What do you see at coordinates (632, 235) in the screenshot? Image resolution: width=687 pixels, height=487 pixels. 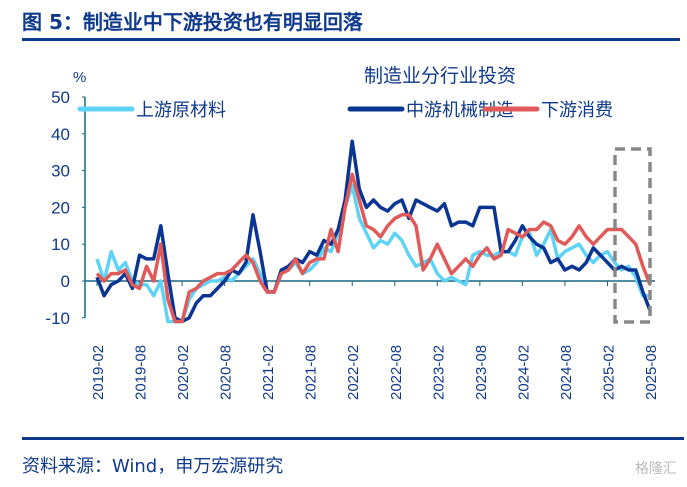 I see `highlight-box` at bounding box center [632, 235].